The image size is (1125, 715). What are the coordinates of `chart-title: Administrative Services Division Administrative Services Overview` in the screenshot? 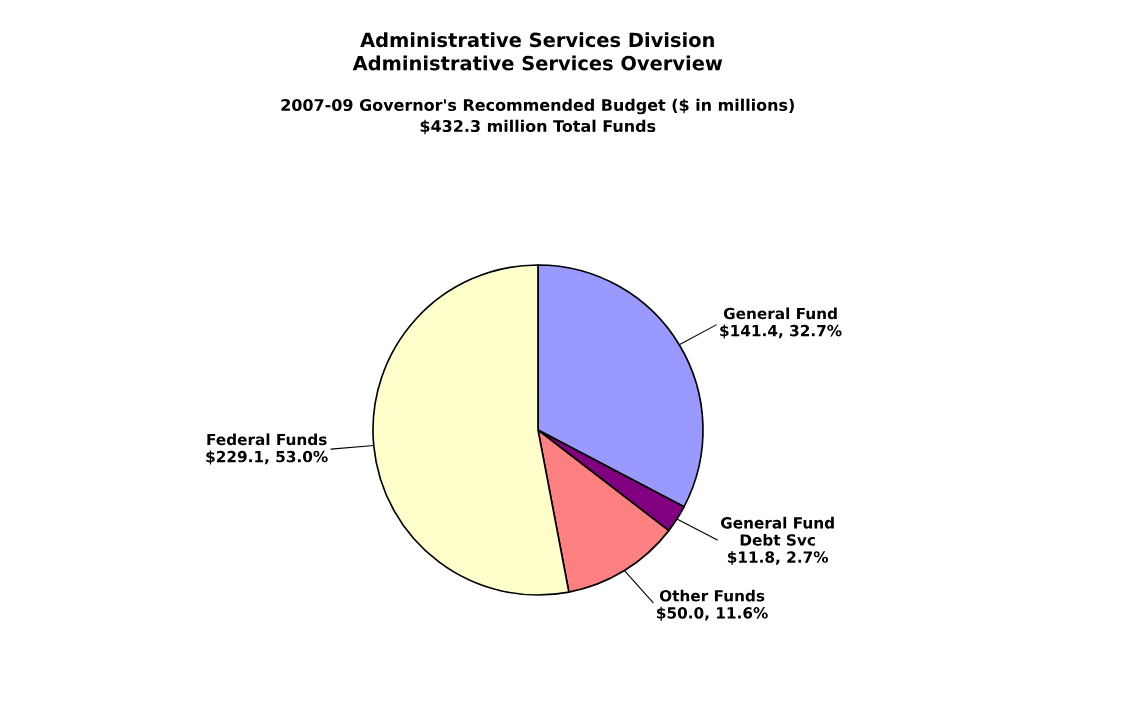 It's located at (537, 51).